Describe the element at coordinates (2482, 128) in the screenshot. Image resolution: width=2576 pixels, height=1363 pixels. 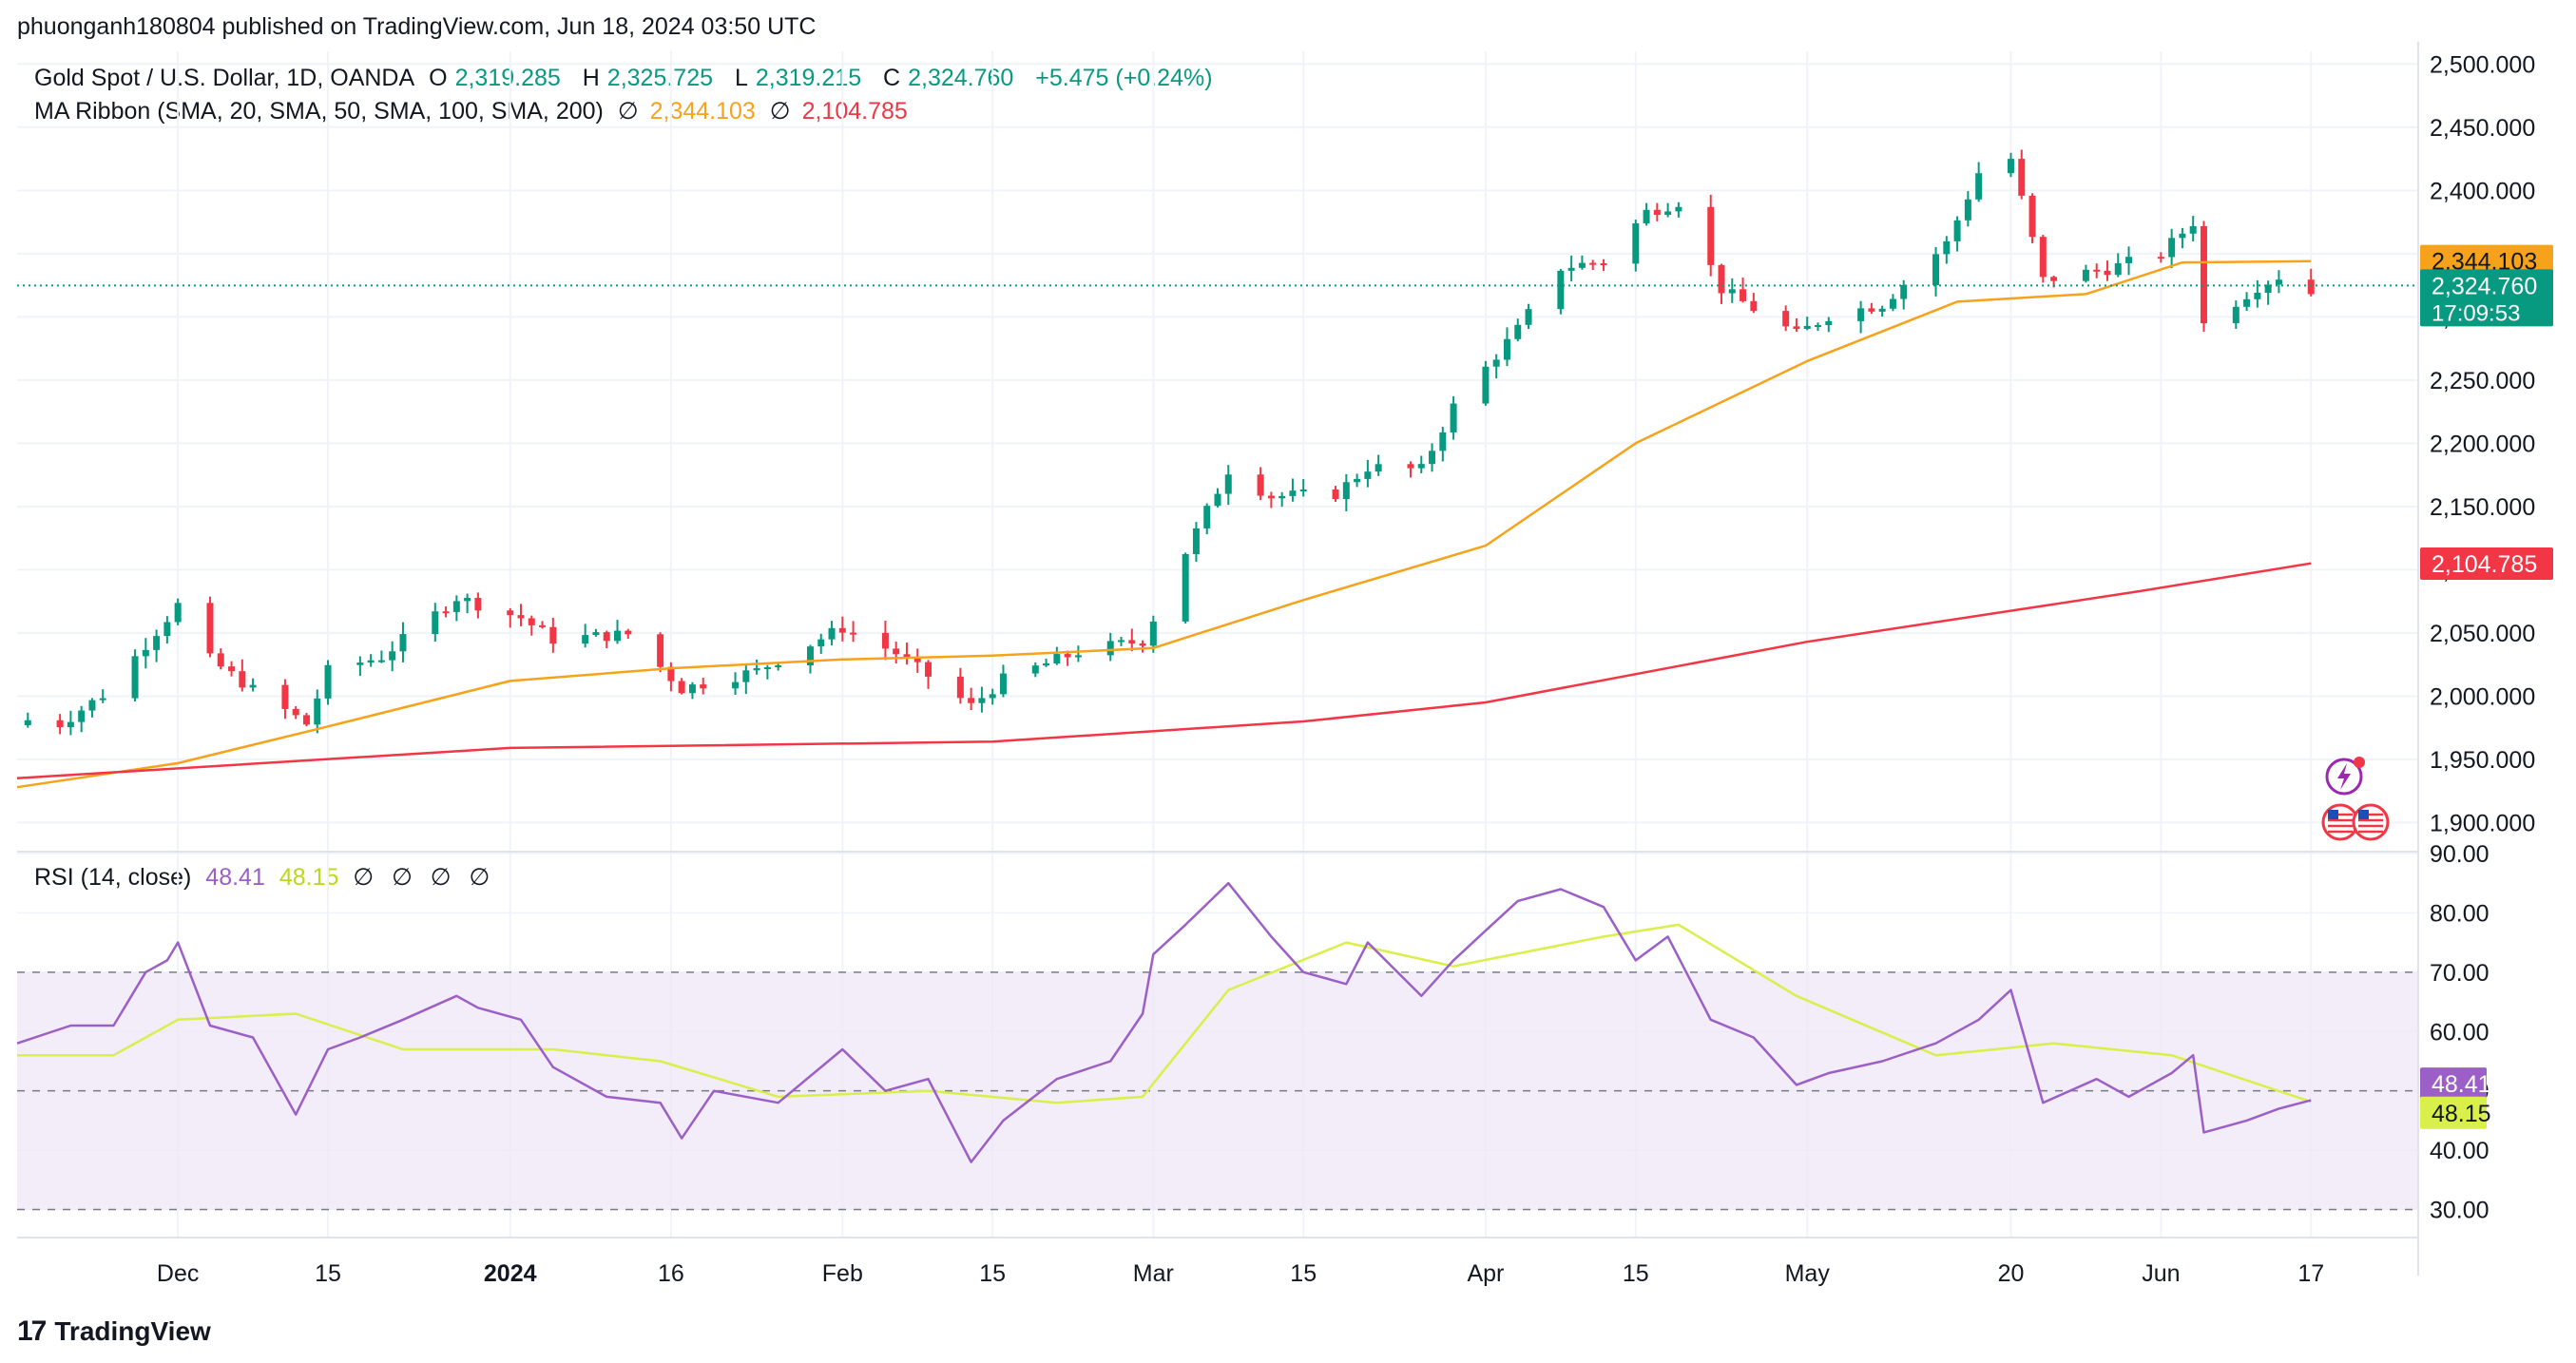
I see `price-tick-label: 2,450.000` at that location.